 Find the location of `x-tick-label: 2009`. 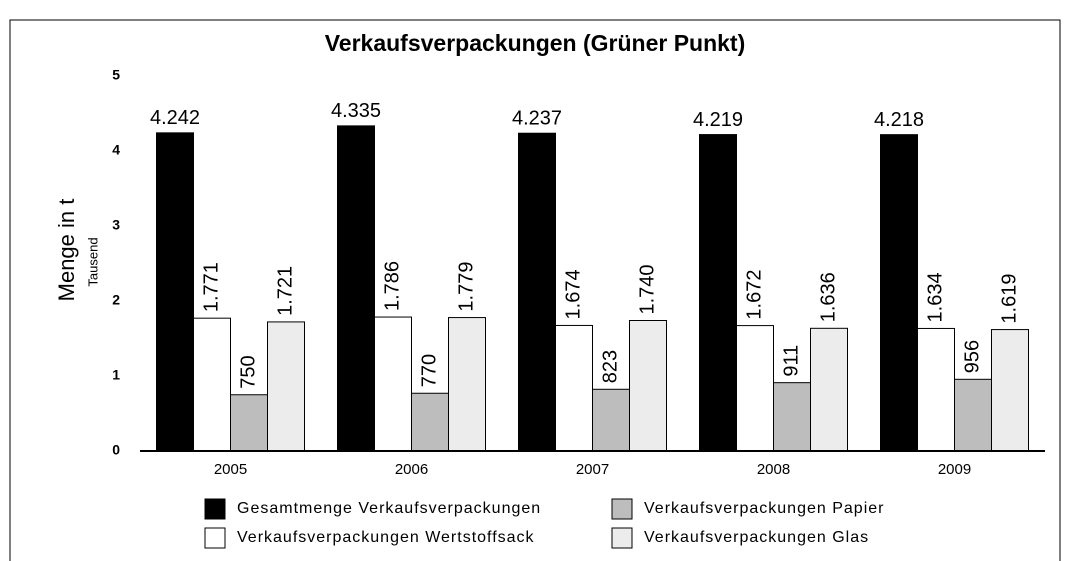

x-tick-label: 2009 is located at coordinates (954, 469).